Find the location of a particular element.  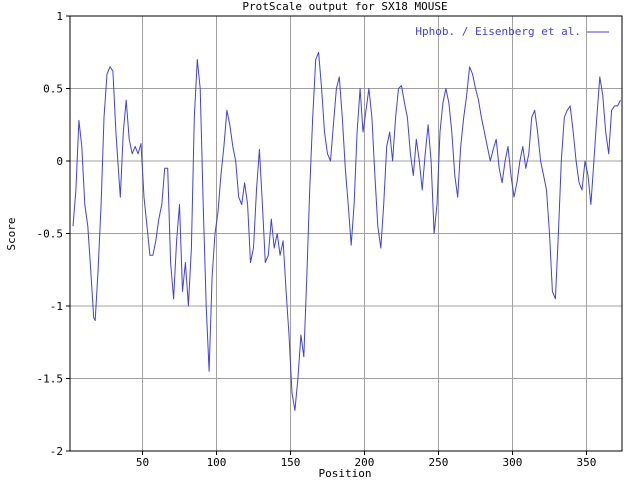

x-tick-label-0: 50 is located at coordinates (142, 462).